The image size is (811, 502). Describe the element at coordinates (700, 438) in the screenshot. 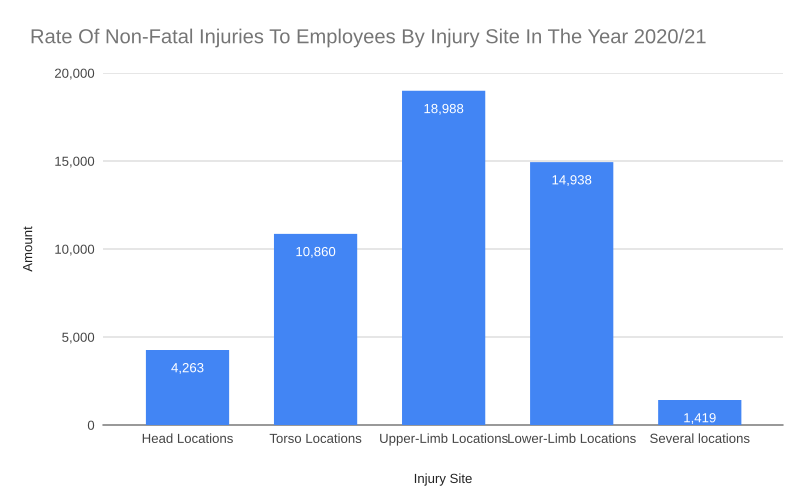

I see `x-tick-label: Several locations` at that location.